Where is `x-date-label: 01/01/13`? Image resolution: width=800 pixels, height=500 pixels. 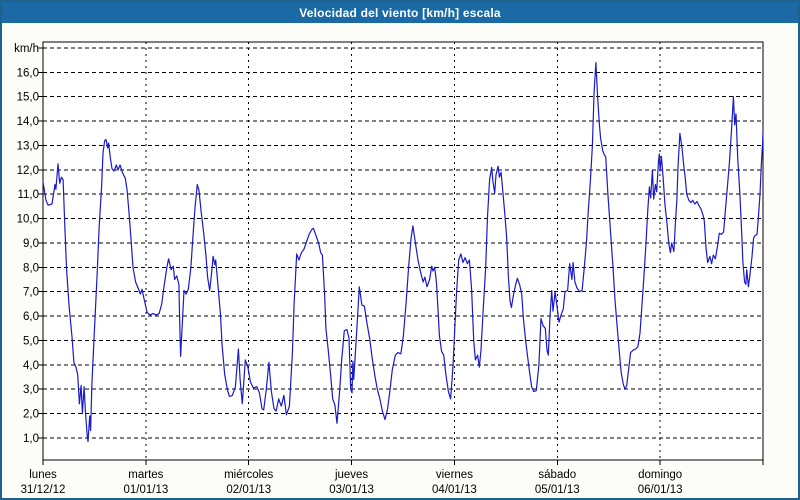
x-date-label: 01/01/13 is located at coordinates (145, 490).